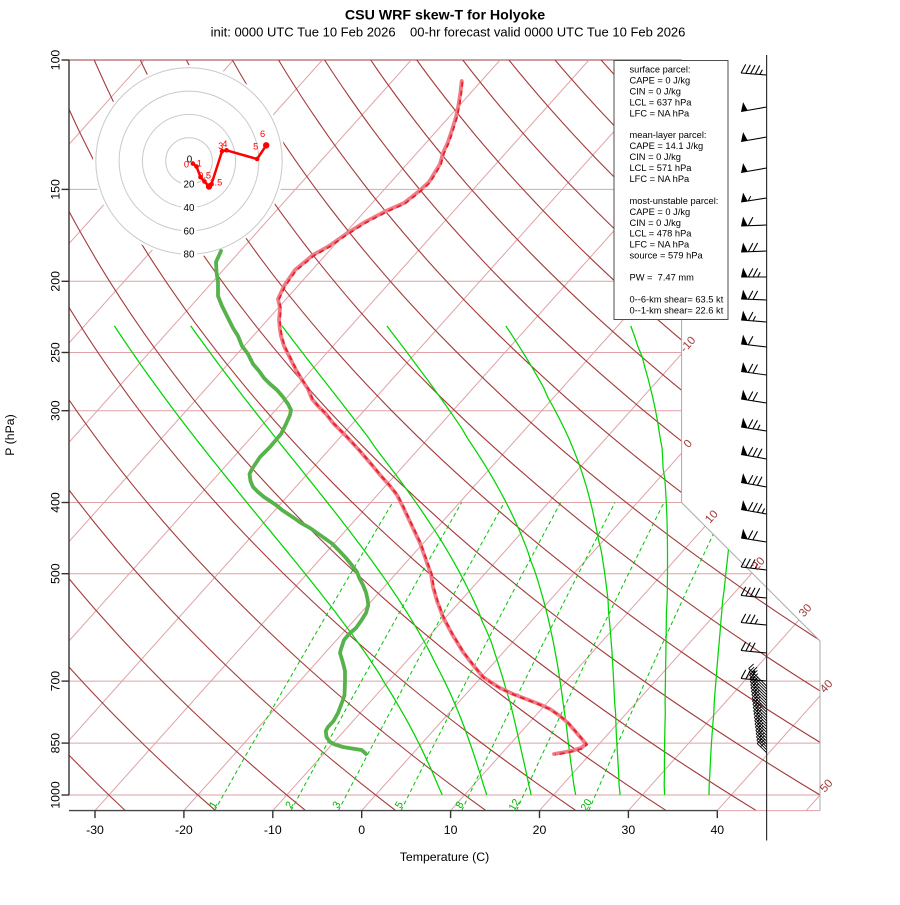 This screenshot has height=905, width=900. Describe the element at coordinates (629, 830) in the screenshot. I see `svg-text: 30` at that location.